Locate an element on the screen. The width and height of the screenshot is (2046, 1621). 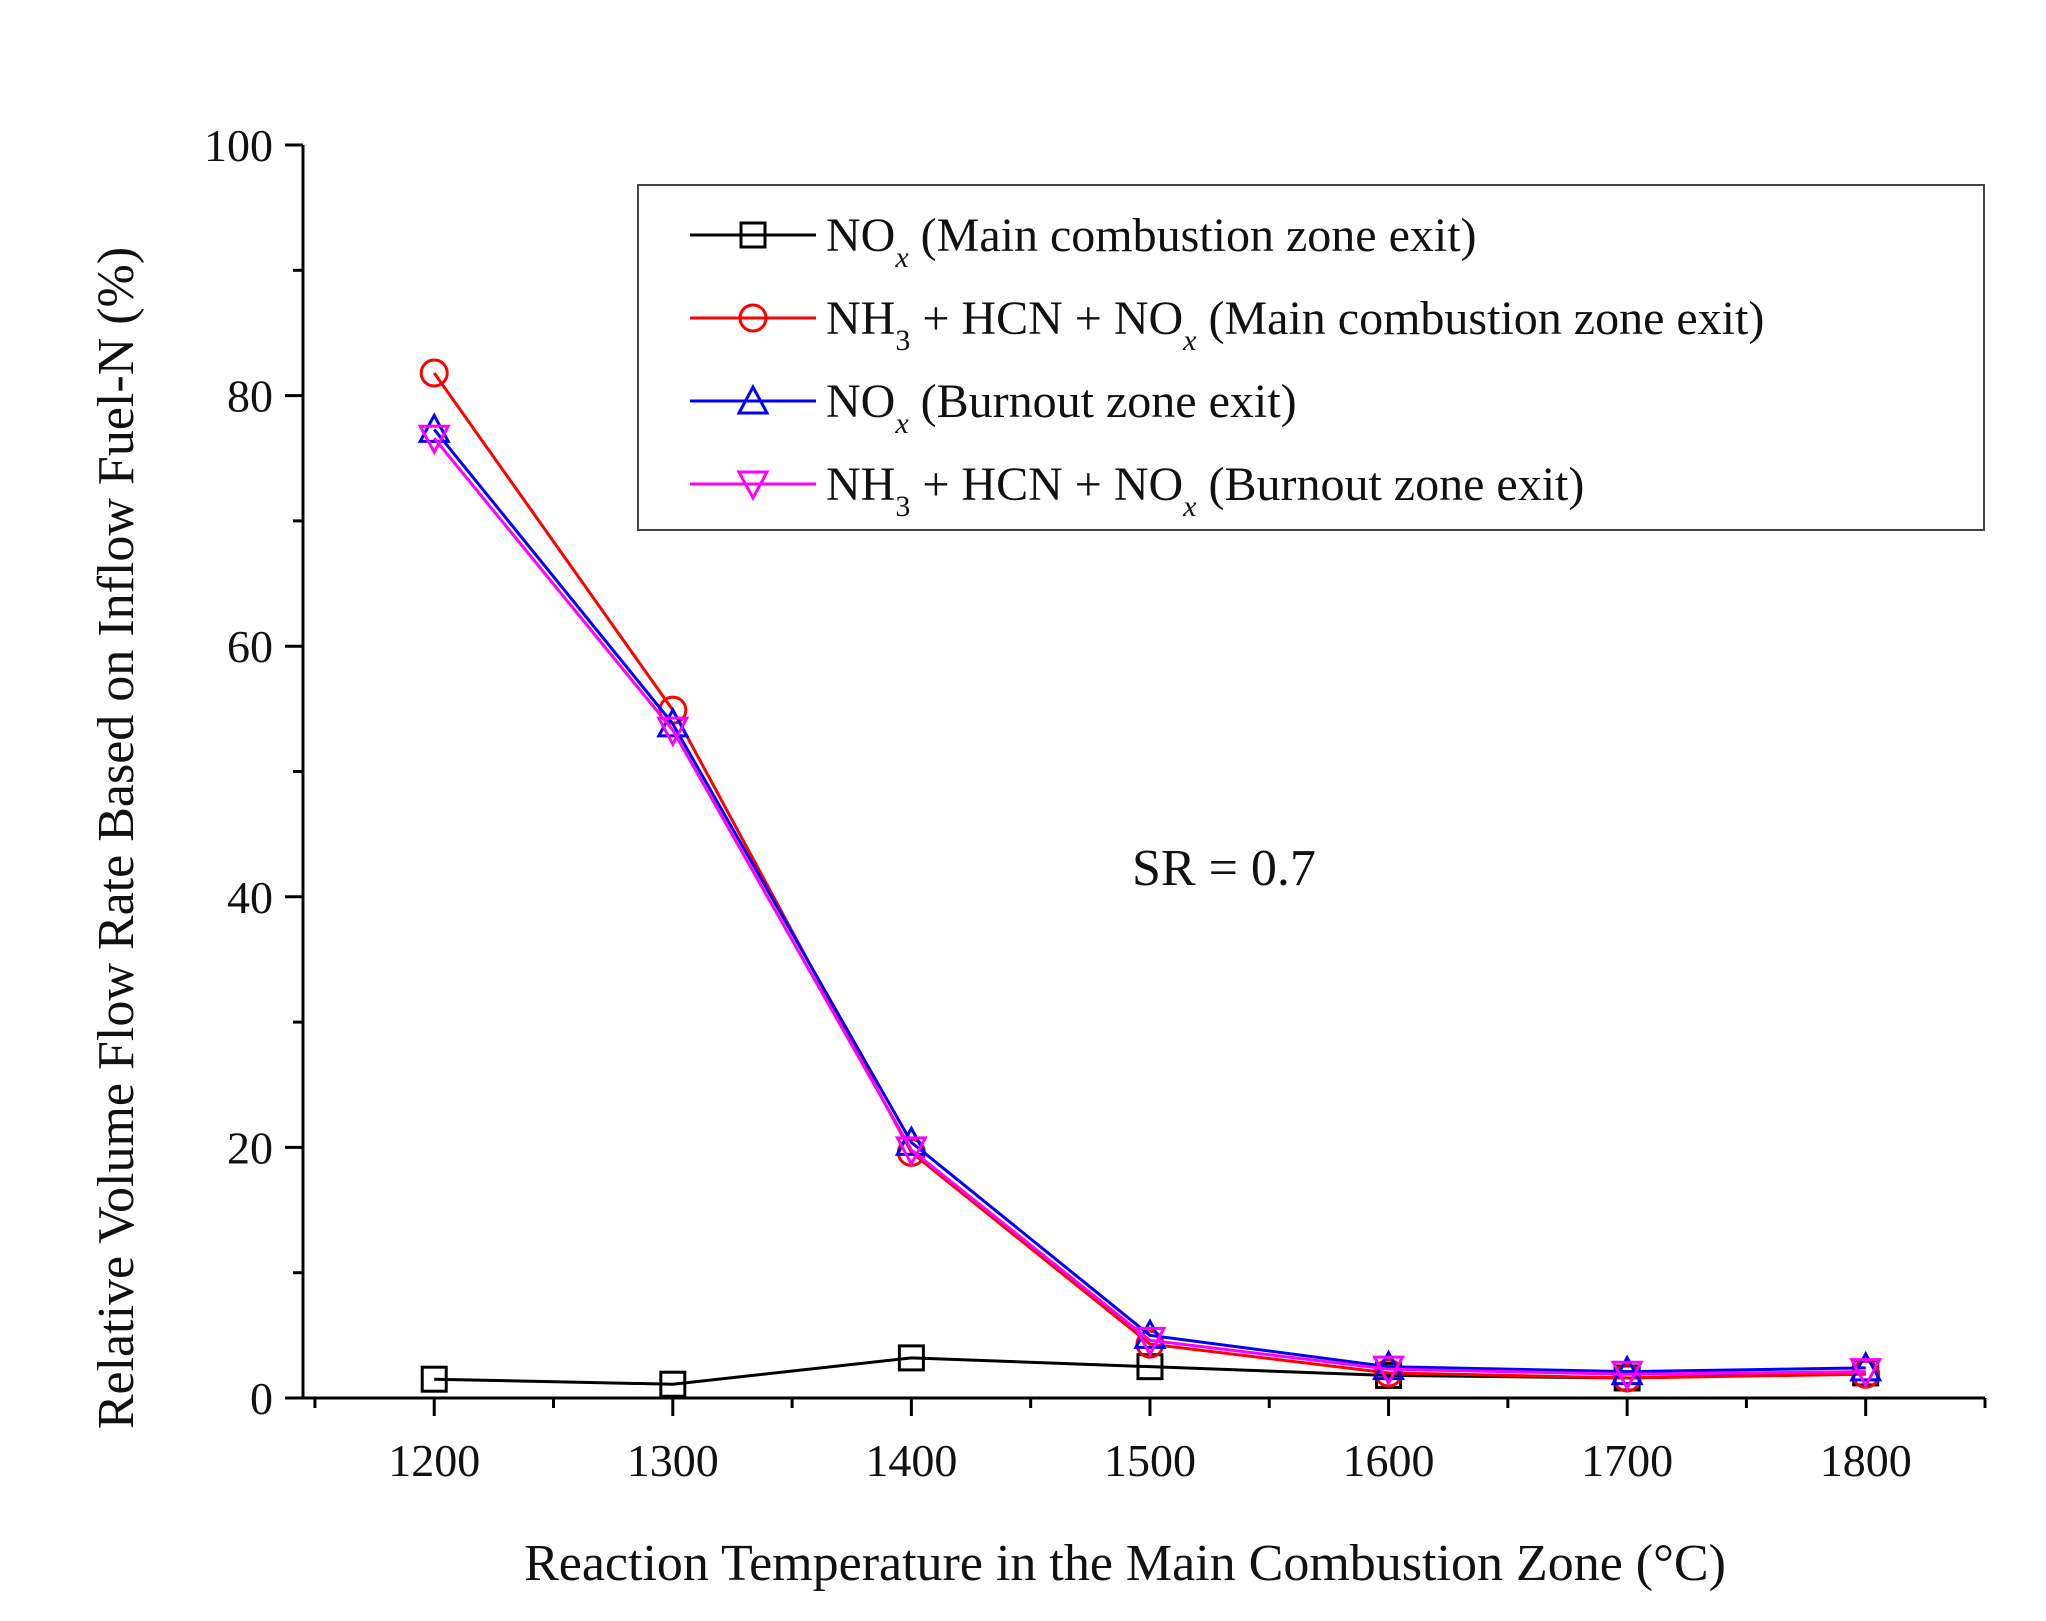
y-tick-label: 20 is located at coordinates (250, 1147).